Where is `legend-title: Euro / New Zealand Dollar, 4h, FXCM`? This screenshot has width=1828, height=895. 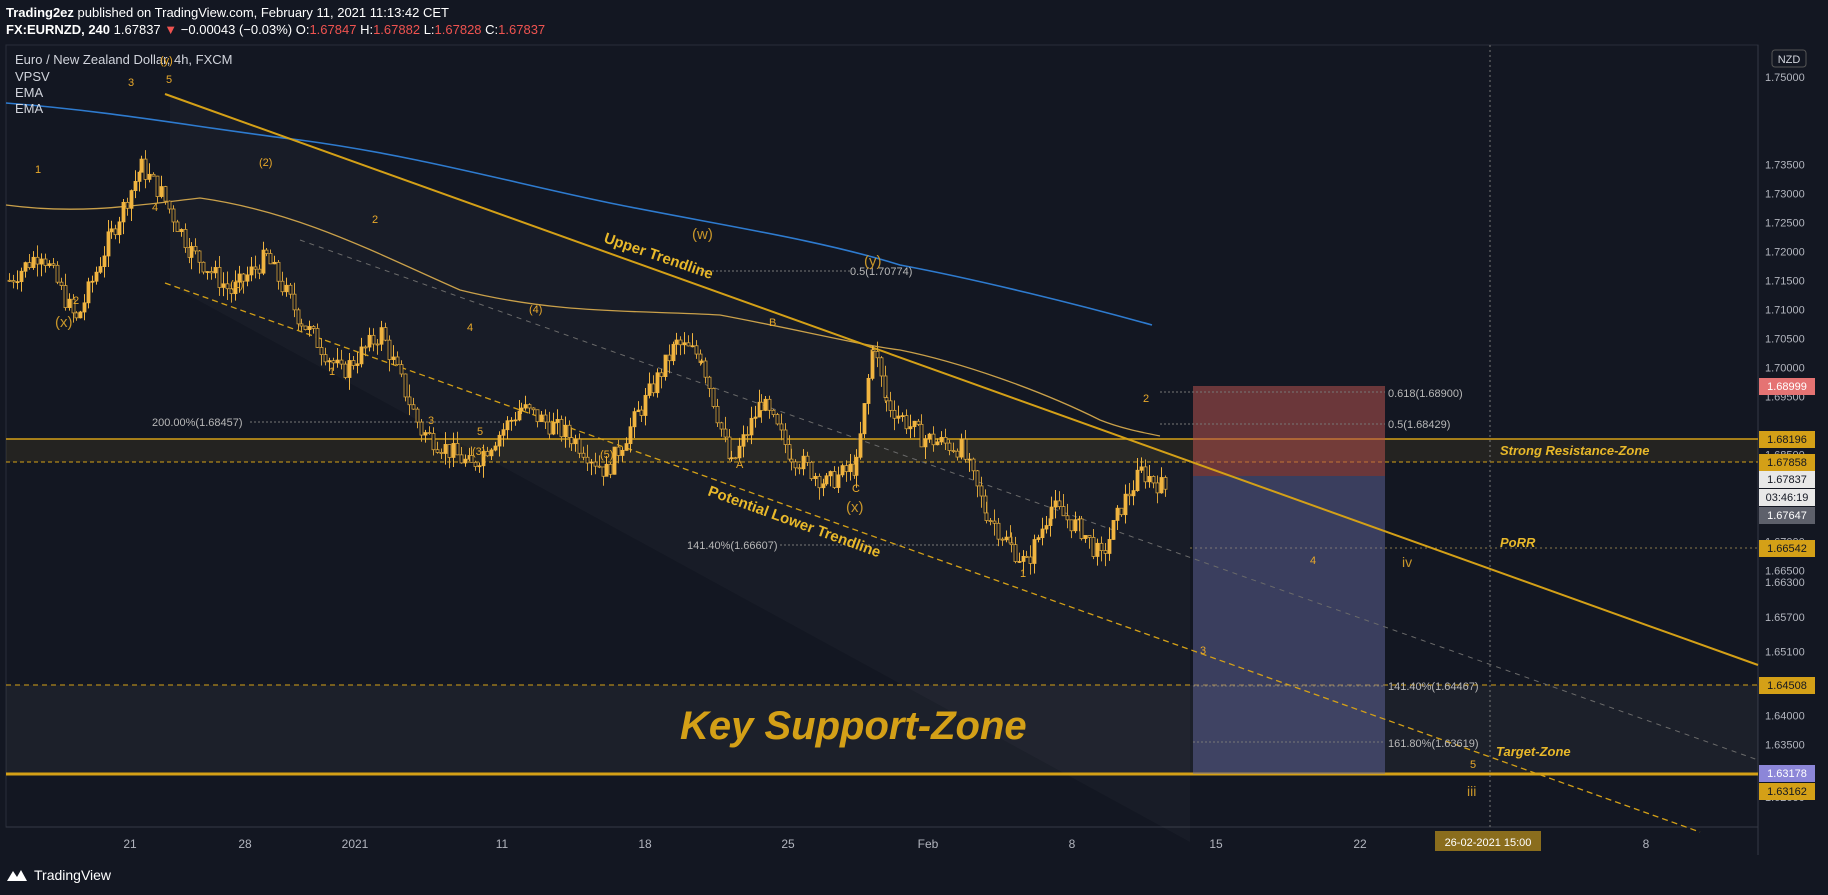 legend-title: Euro / New Zealand Dollar, 4h, FXCM is located at coordinates (123, 59).